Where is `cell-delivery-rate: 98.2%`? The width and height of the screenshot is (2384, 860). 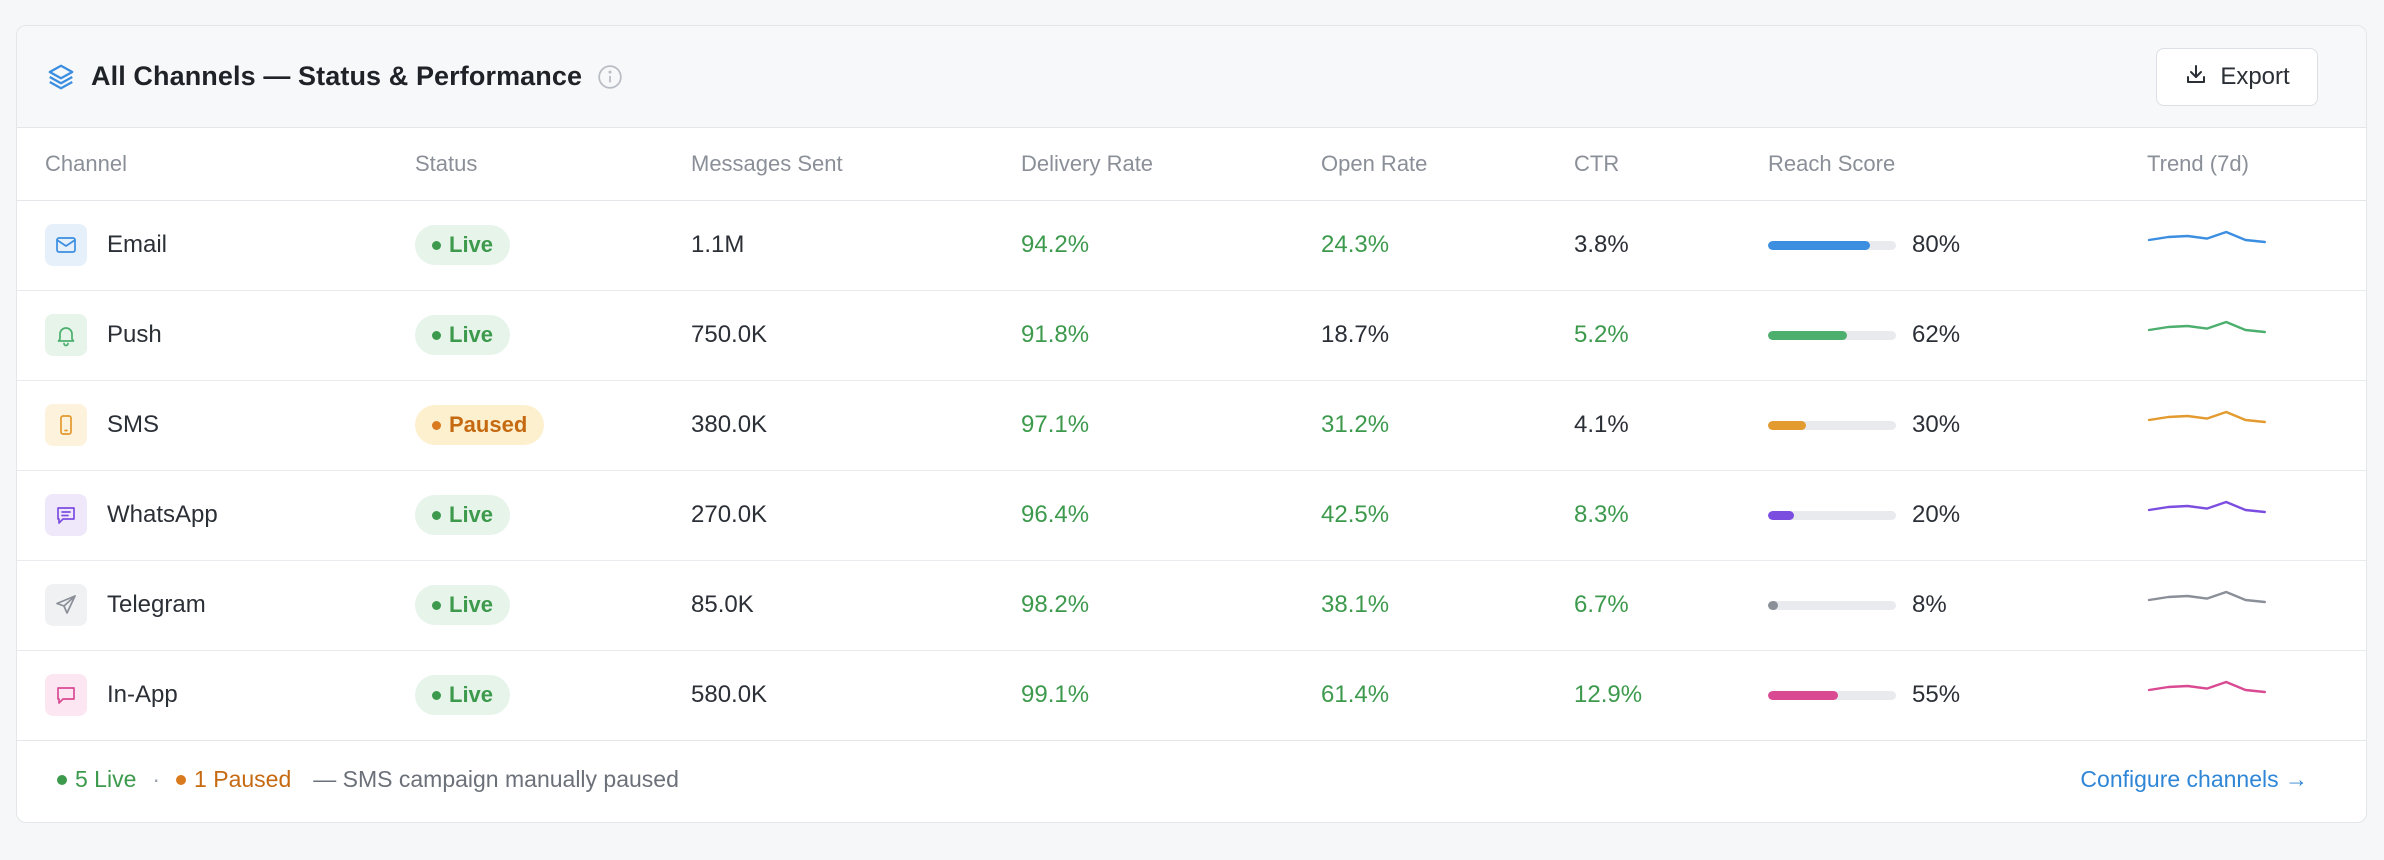 cell-delivery-rate: 98.2% is located at coordinates (1171, 605).